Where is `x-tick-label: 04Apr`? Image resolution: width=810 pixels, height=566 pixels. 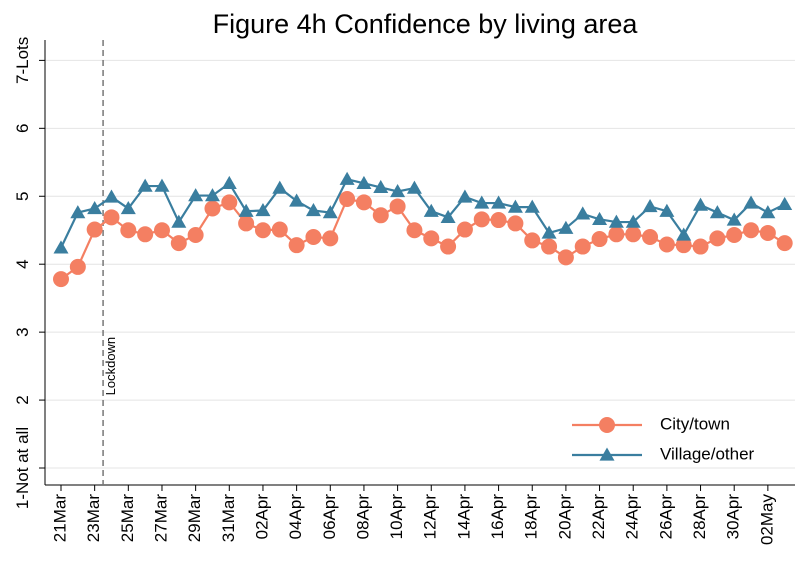 x-tick-label: 04Apr is located at coordinates (295, 517).